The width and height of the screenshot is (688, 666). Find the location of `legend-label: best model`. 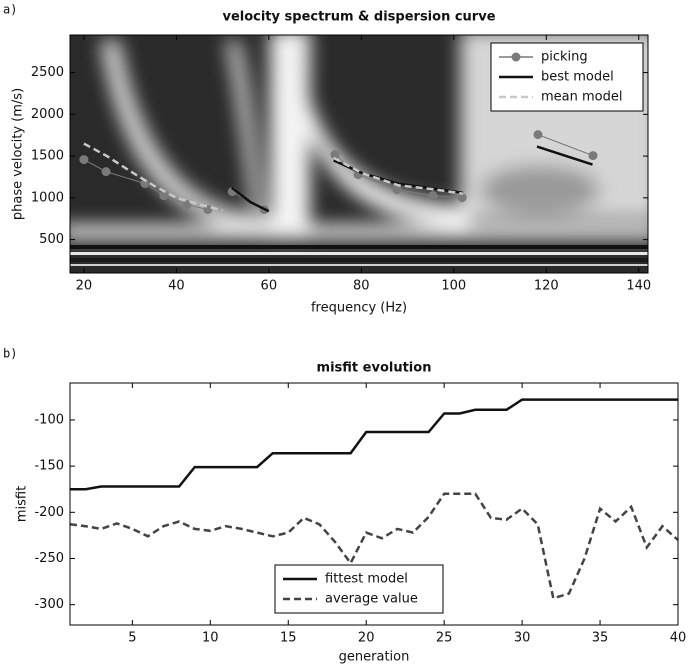

legend-label: best model is located at coordinates (577, 77).